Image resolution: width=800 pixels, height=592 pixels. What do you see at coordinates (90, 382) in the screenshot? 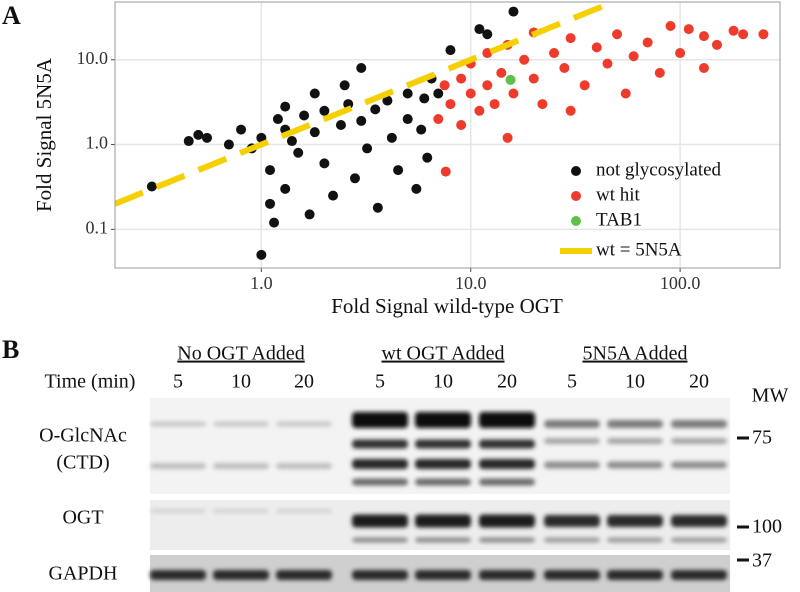
I see `time-label: Time (min)` at bounding box center [90, 382].